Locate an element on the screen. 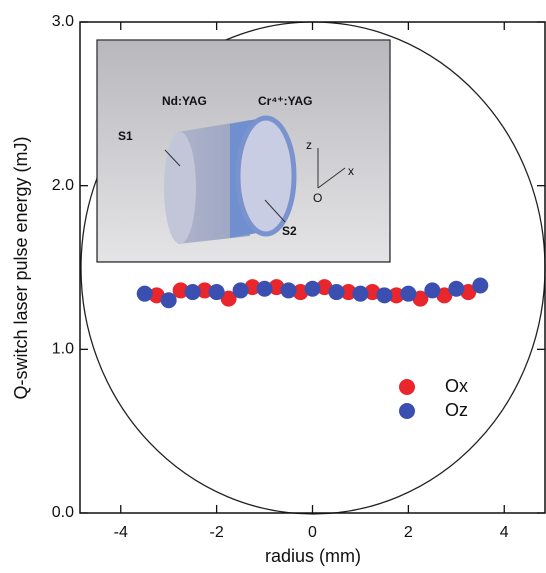 Image resolution: width=546 pixels, height=573 pixels. y-axis-label: Q-switch laser pulse energy (mJ) is located at coordinates (21, 267).